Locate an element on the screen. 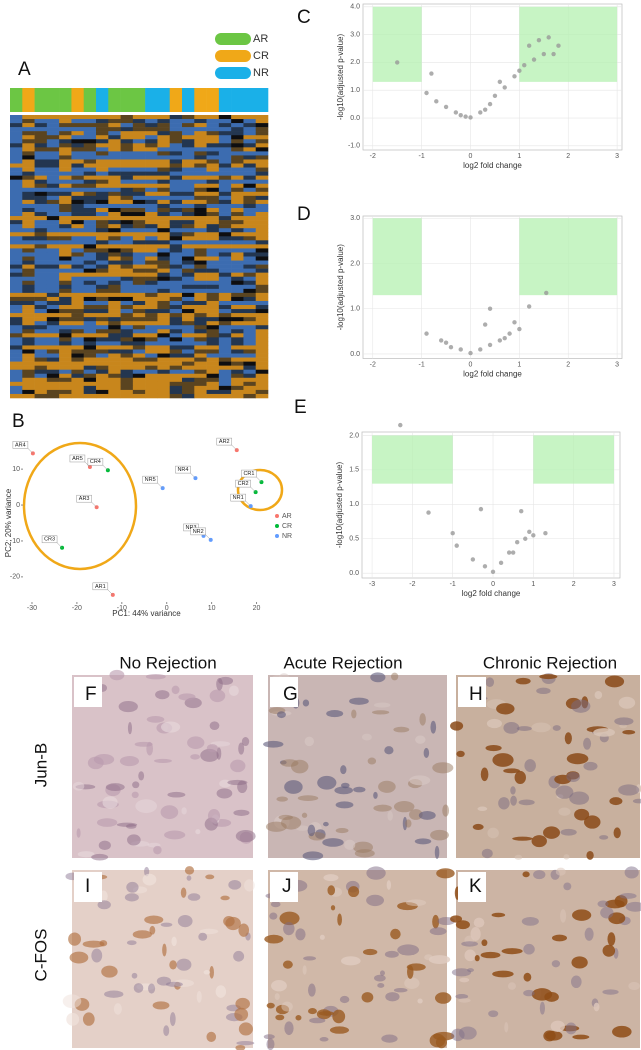 This screenshot has width=641, height=1050. group-bar is located at coordinates (28, 100).